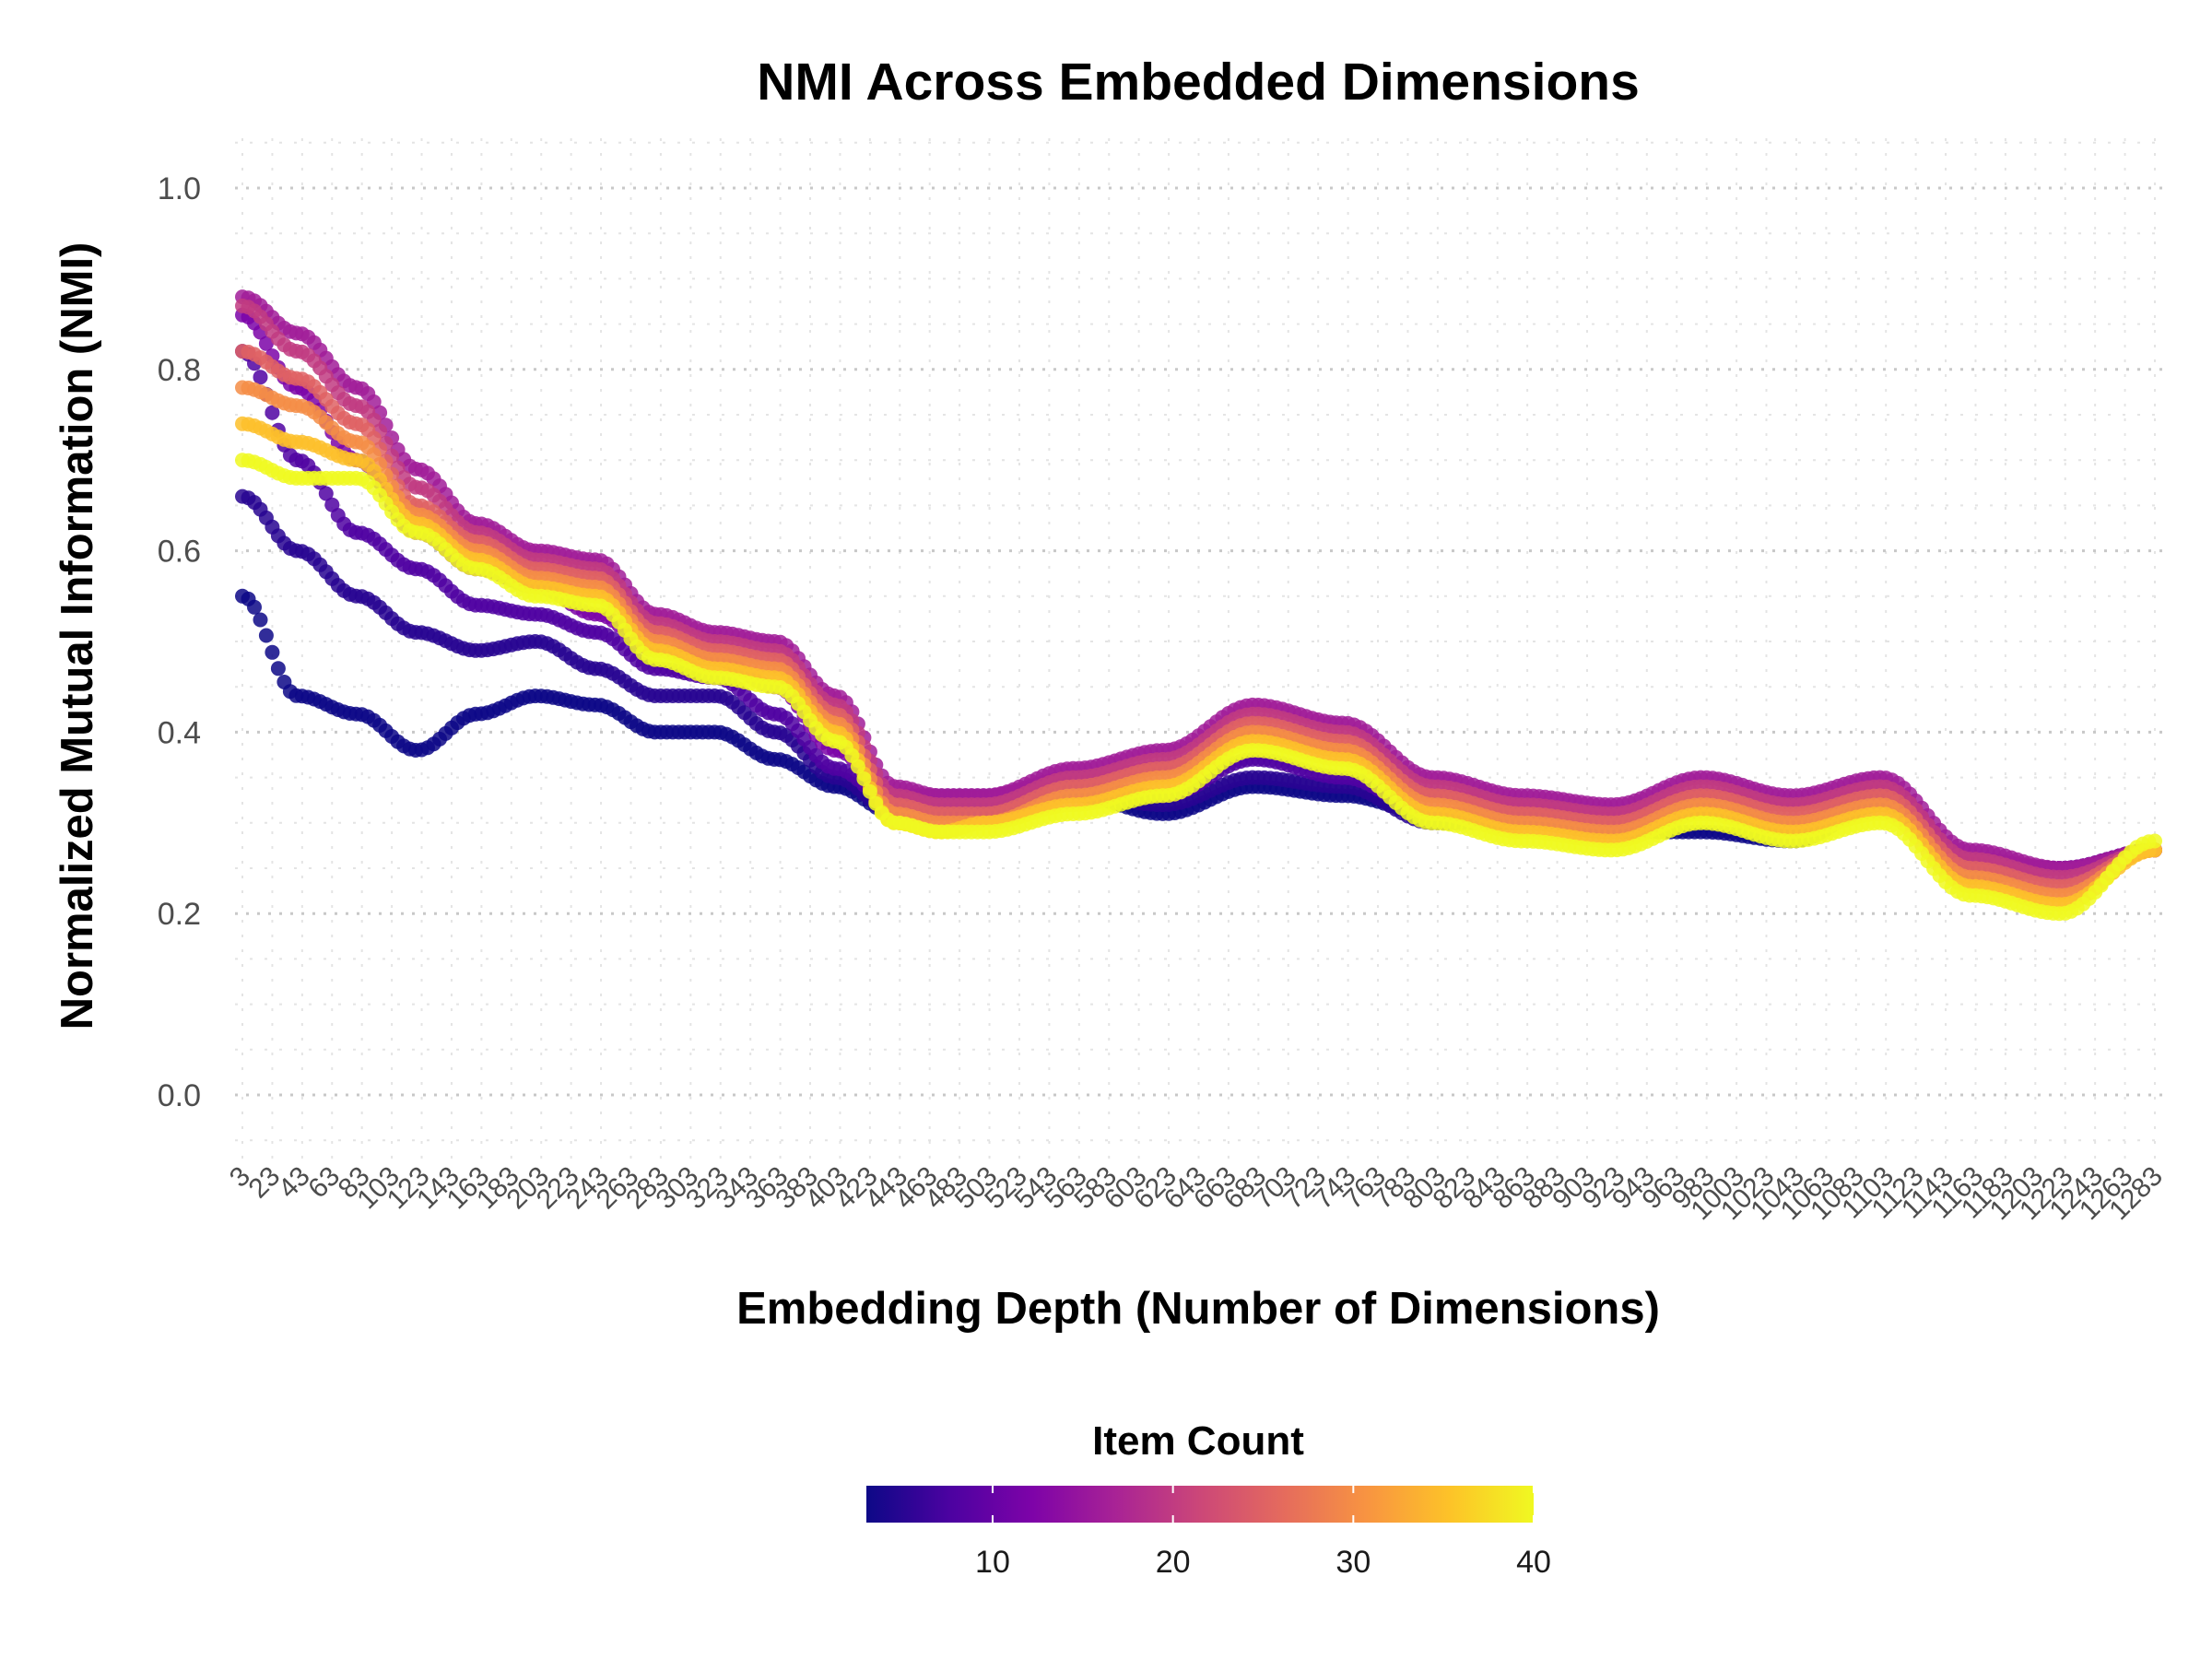  Describe the element at coordinates (179, 370) in the screenshot. I see `y-tick-label: 0.8` at that location.